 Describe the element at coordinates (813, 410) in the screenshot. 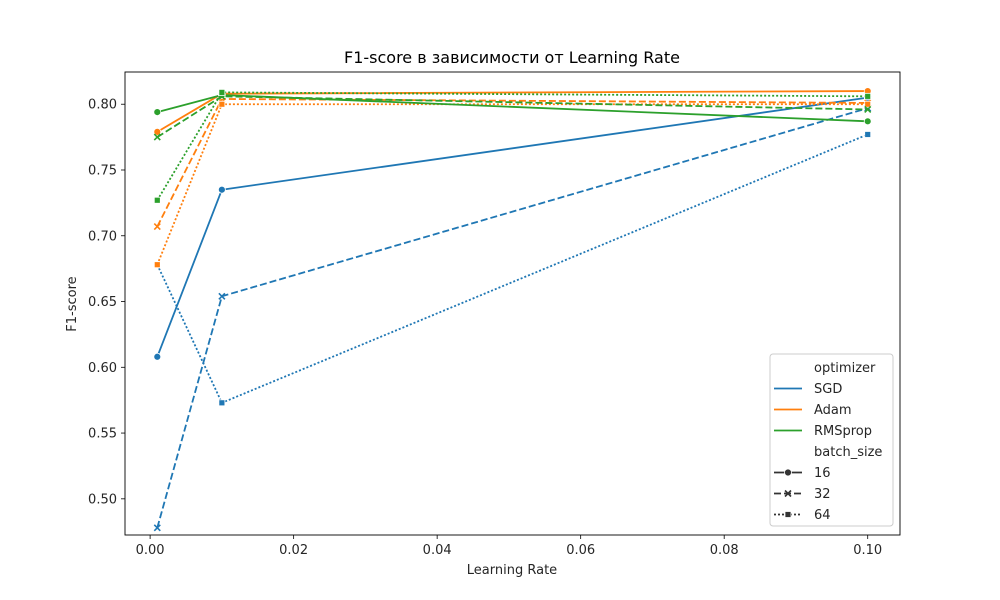

I see `legend-item-adam: Adam` at that location.